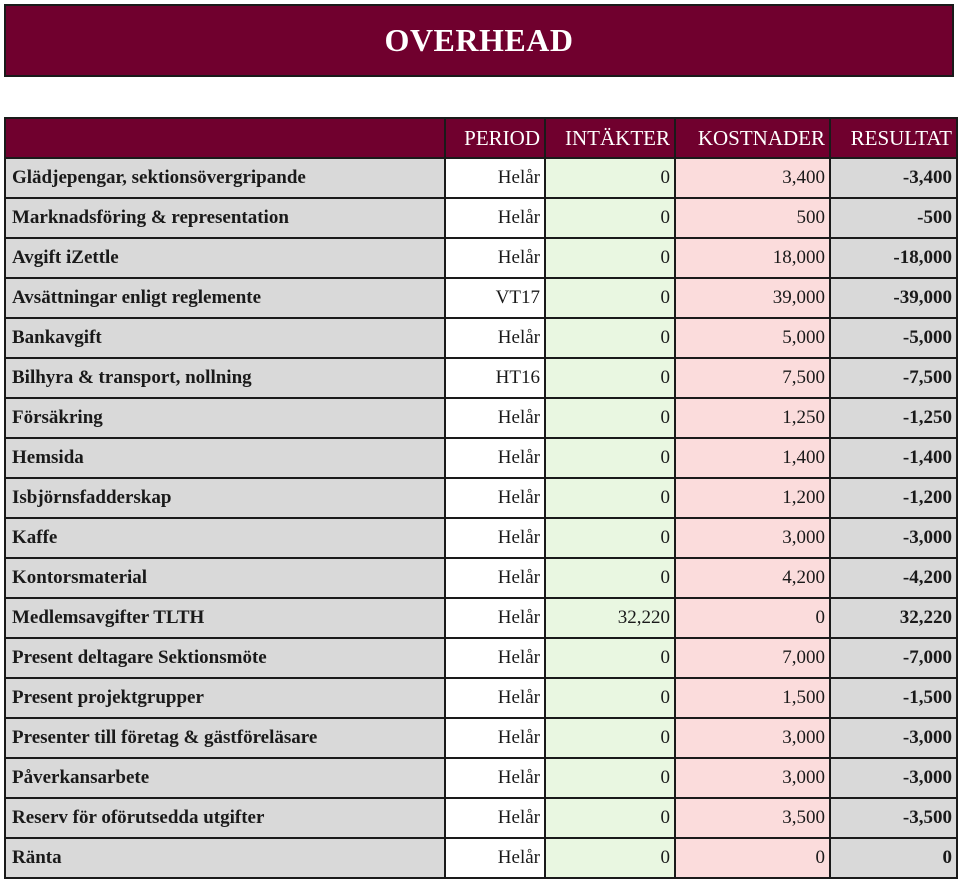  What do you see at coordinates (893, 178) in the screenshot?
I see `row-result-cell: -3,400` at bounding box center [893, 178].